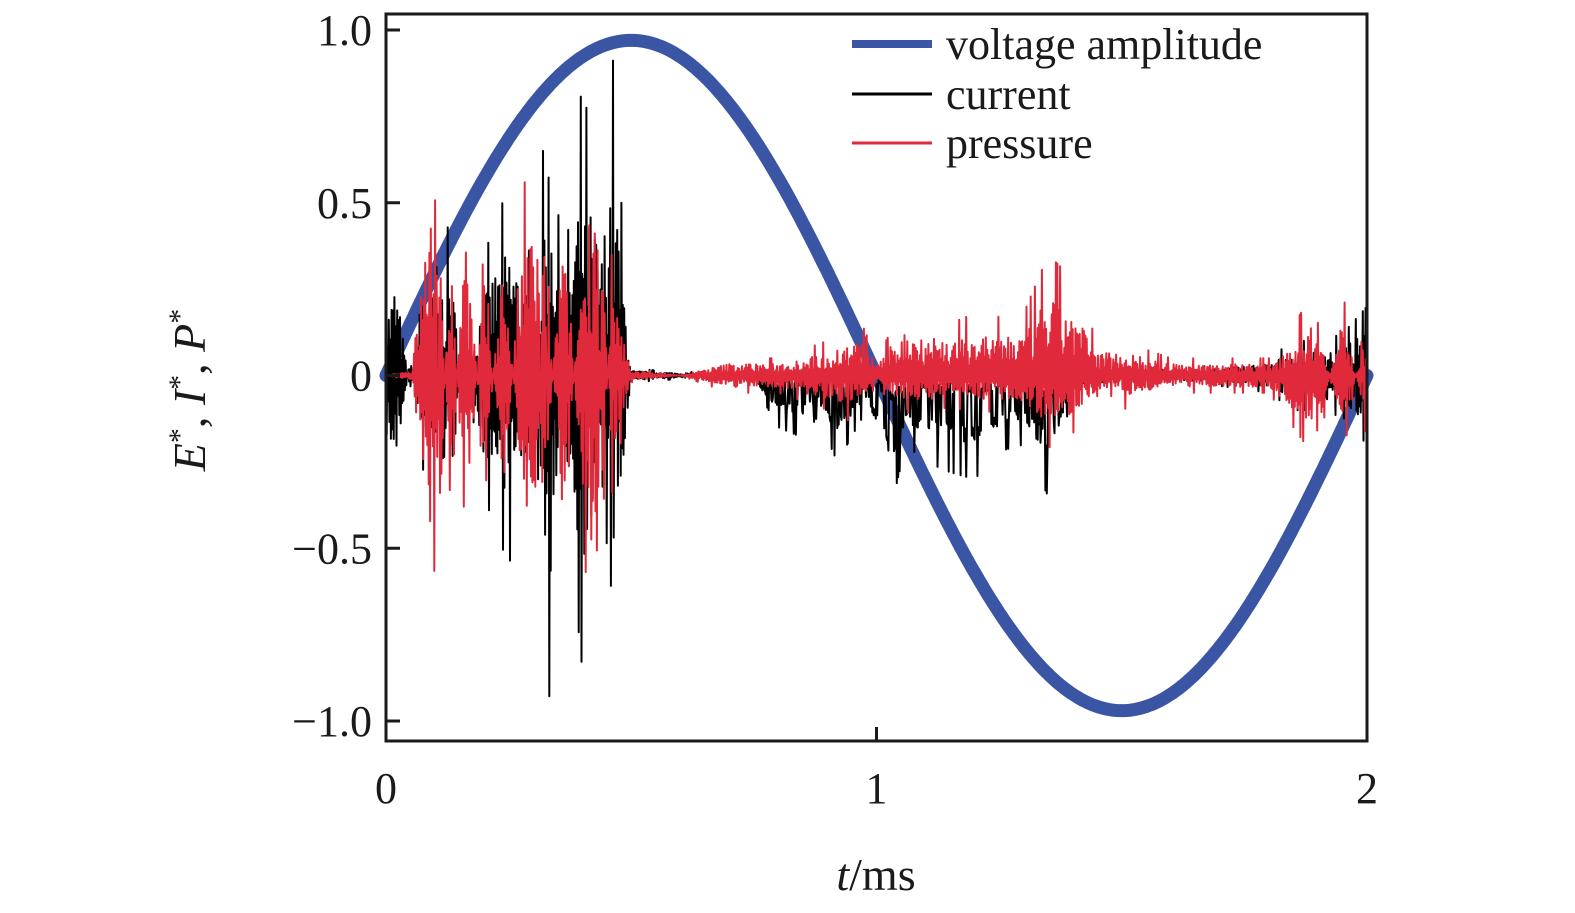  I want to click on y-tick-label: 0.5, so click(344, 203).